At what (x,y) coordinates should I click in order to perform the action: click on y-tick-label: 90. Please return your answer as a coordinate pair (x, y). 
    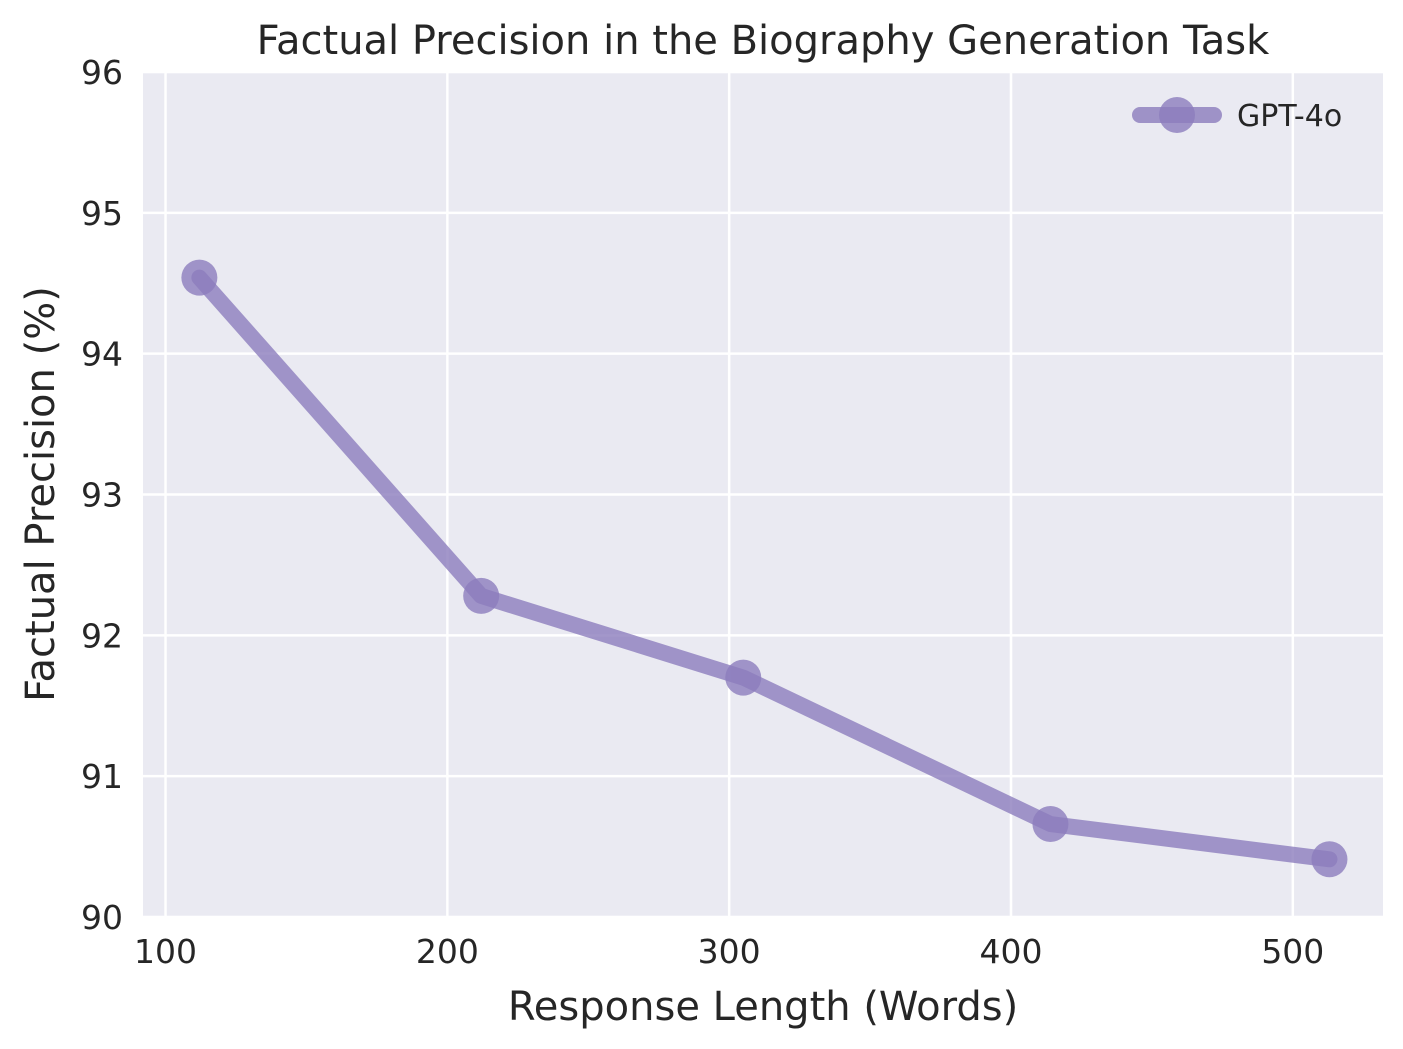
    Looking at the image, I should click on (102, 917).